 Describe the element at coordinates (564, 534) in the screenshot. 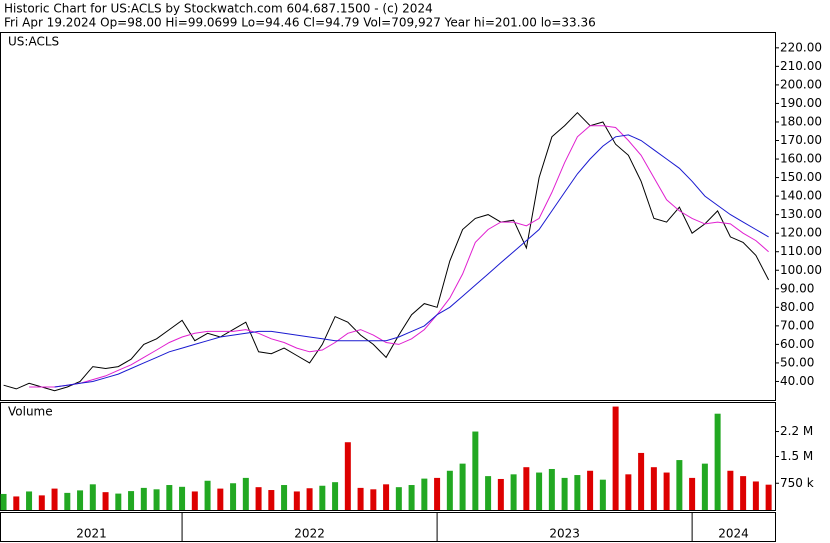

I see `x-tick-label: 2023` at that location.